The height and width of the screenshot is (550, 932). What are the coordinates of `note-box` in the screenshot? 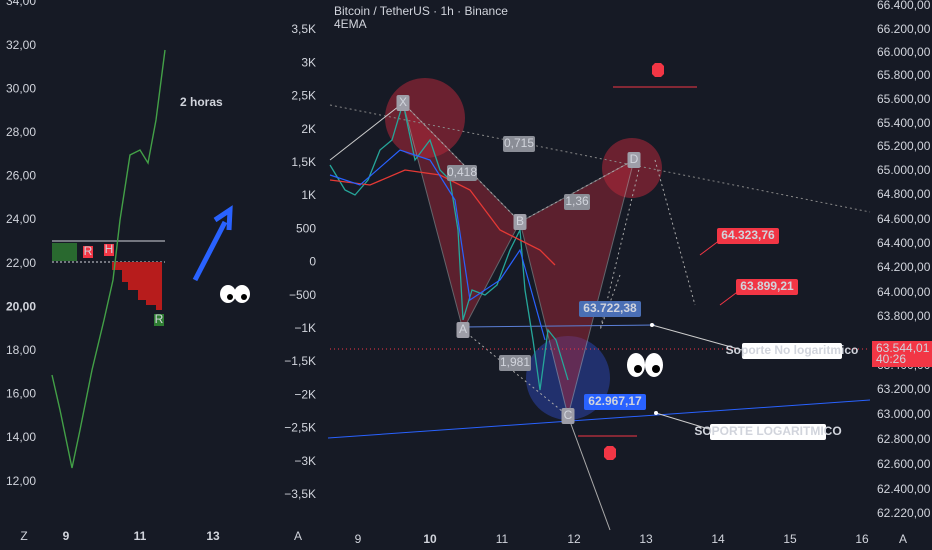 It's located at (768, 432).